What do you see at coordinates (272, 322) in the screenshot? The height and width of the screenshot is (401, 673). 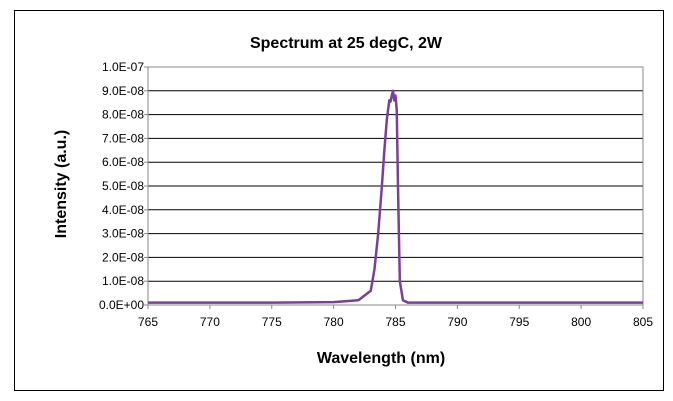 I see `x-tick-label: 775` at bounding box center [272, 322].